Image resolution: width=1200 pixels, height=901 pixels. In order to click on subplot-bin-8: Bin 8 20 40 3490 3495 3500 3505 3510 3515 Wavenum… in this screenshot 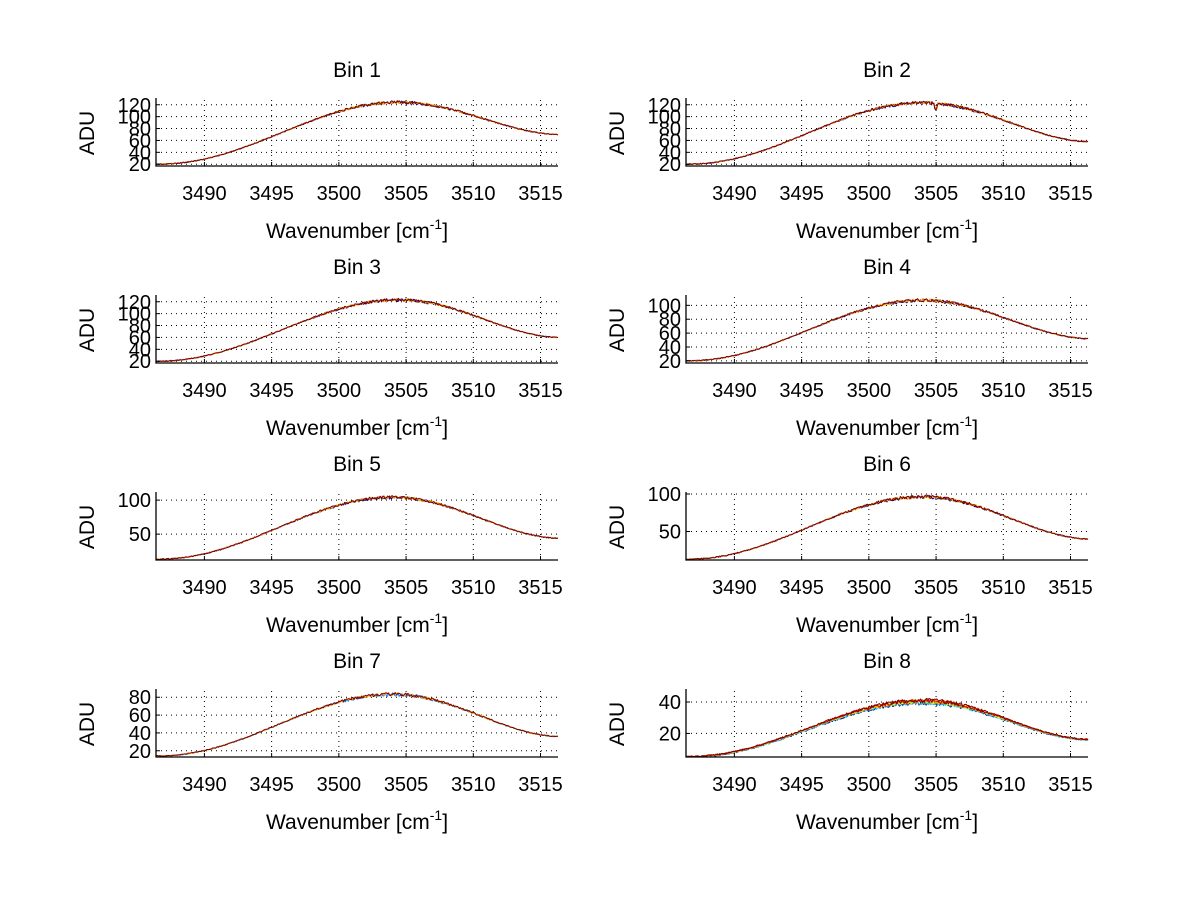, I will do `click(849, 742)`.